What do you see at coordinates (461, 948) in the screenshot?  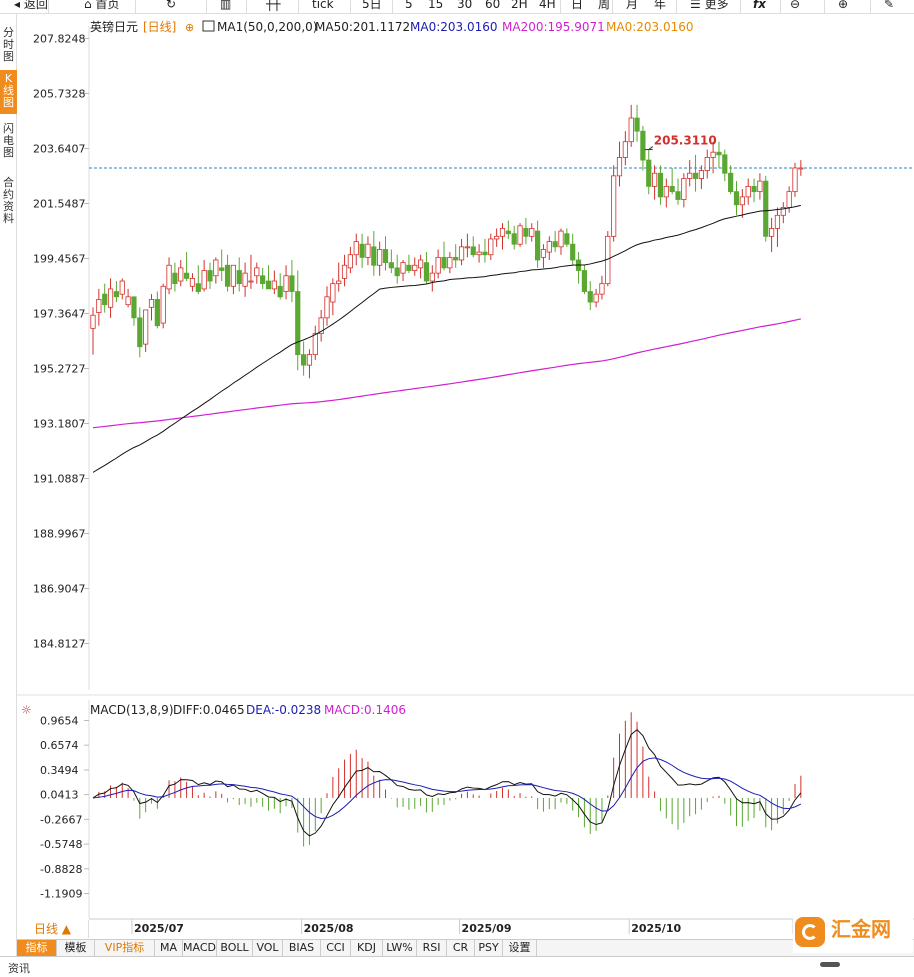 I see `indicator-tab: CR` at bounding box center [461, 948].